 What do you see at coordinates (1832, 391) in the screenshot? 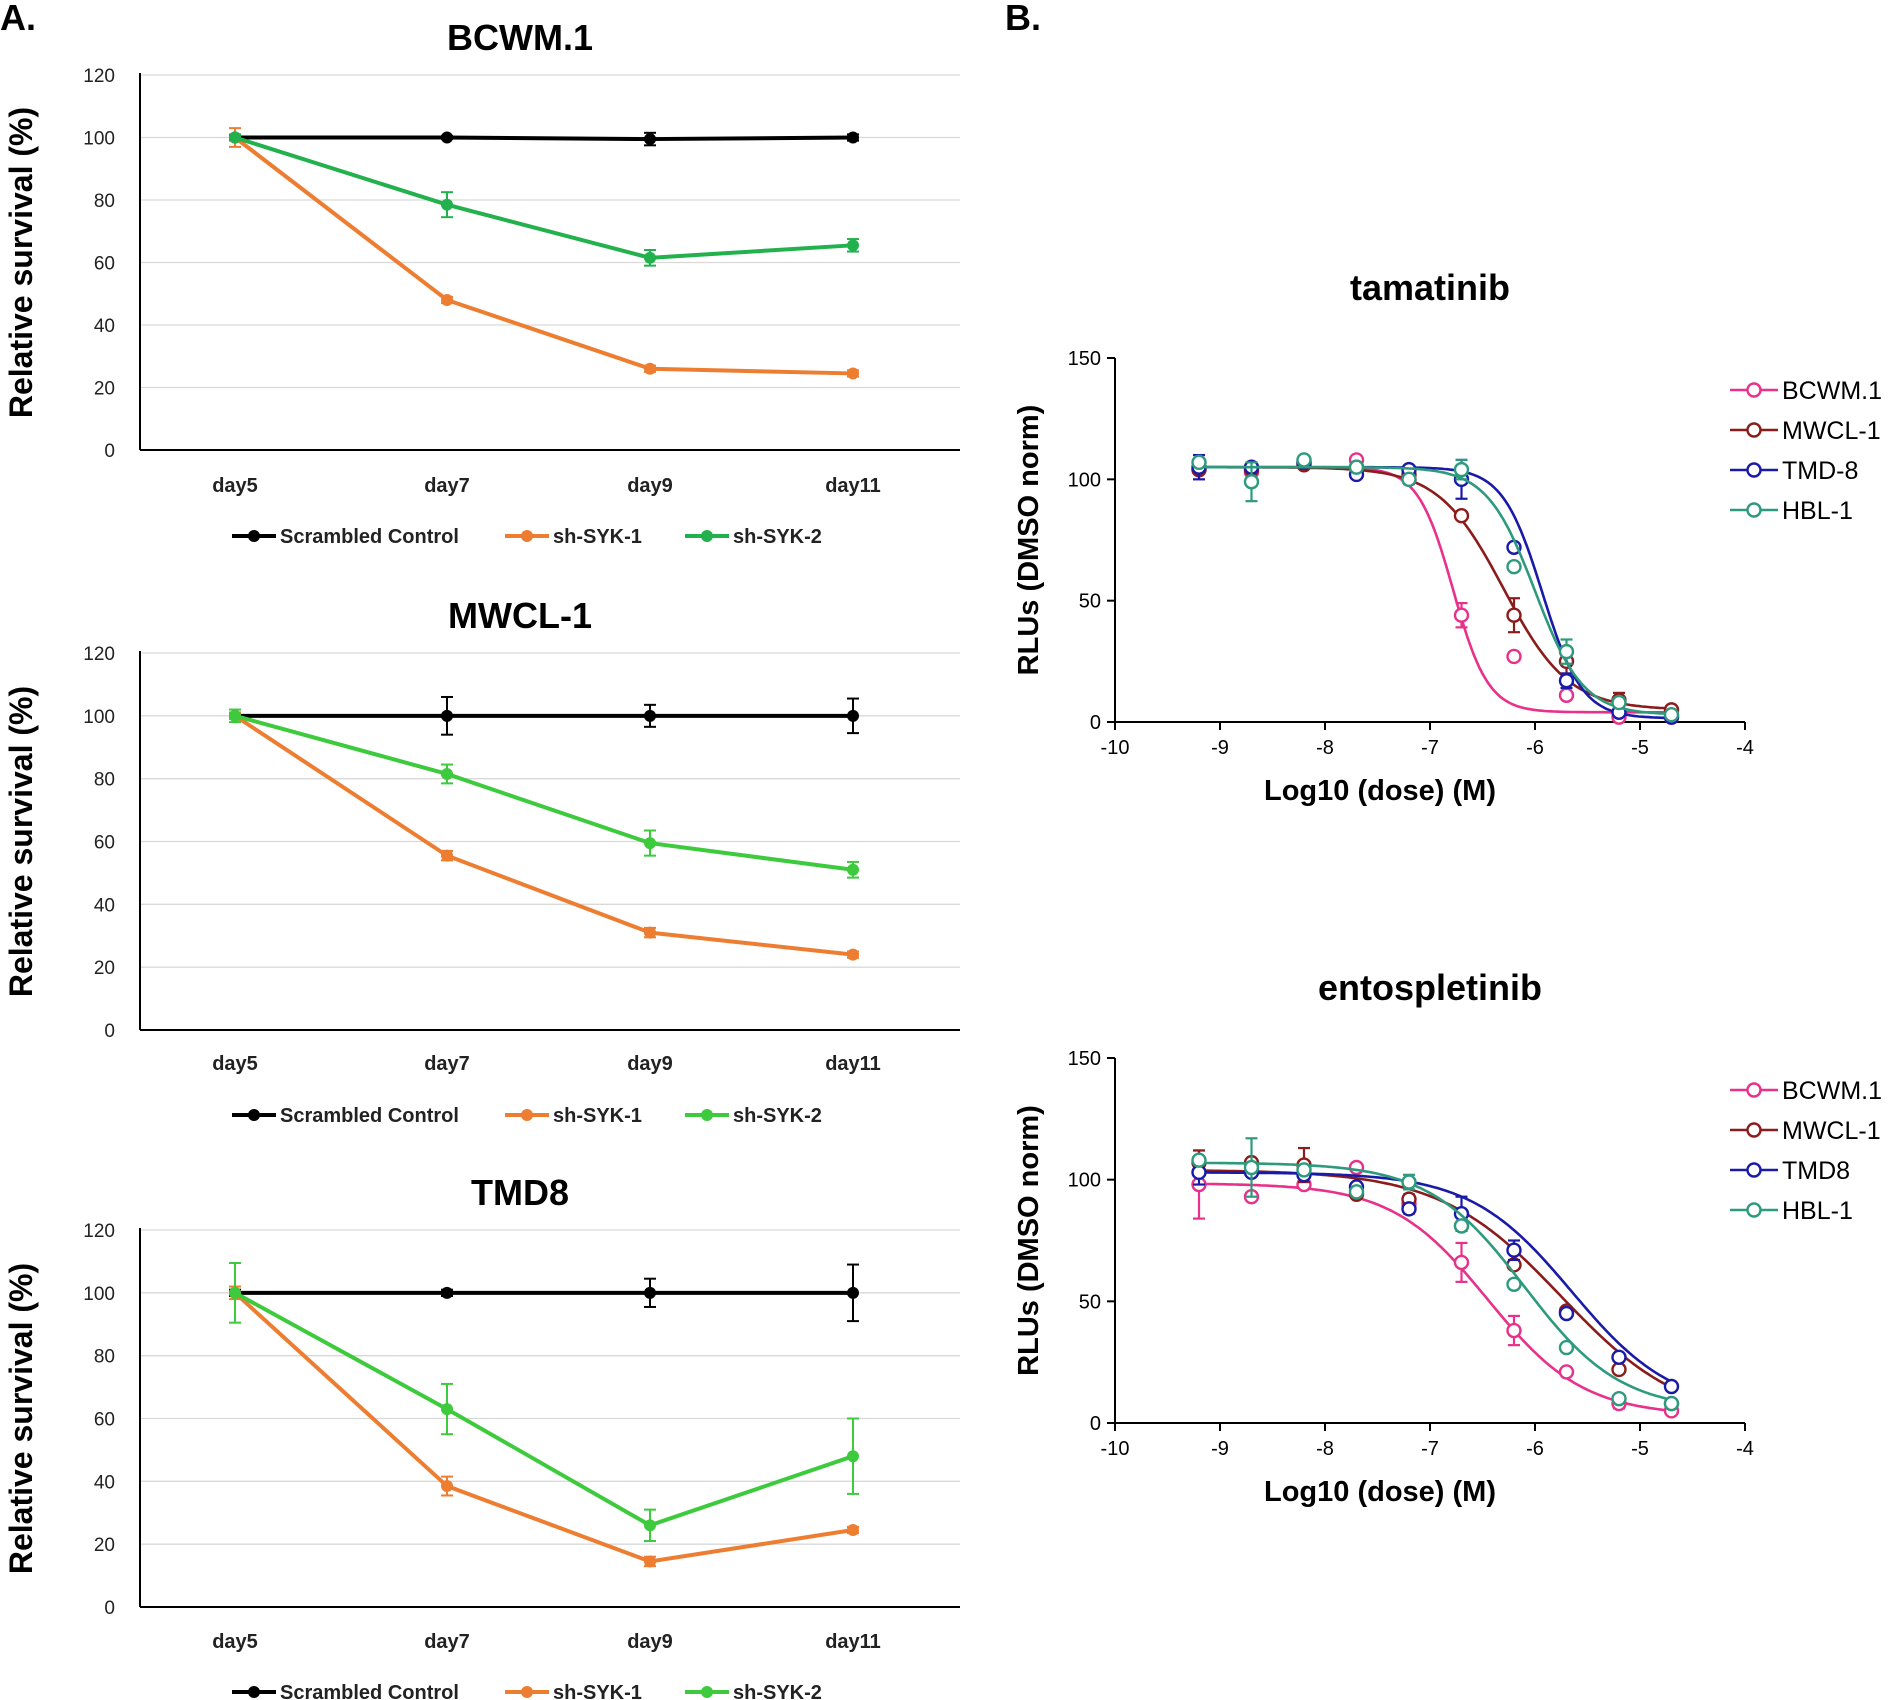
I see `legend-label: BCWM.1` at bounding box center [1832, 391].